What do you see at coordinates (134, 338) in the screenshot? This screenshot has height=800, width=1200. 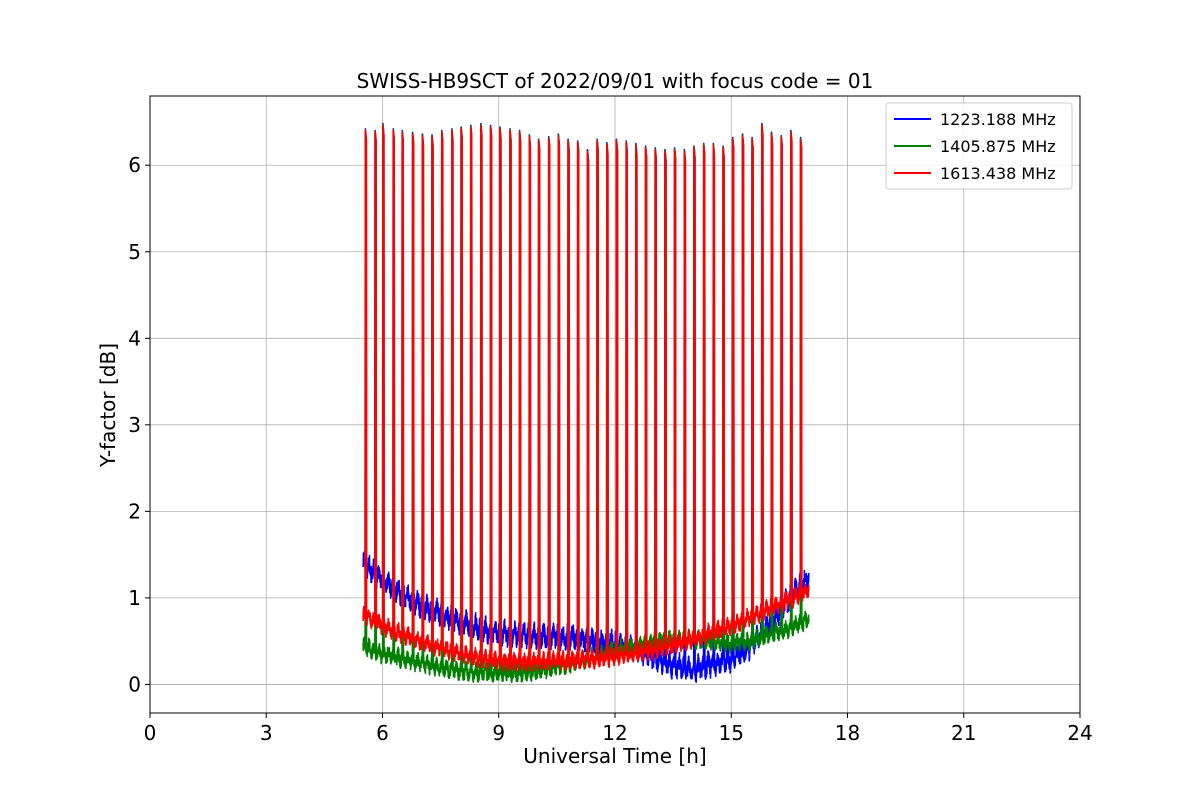 I see `y-tick-label: 4` at bounding box center [134, 338].